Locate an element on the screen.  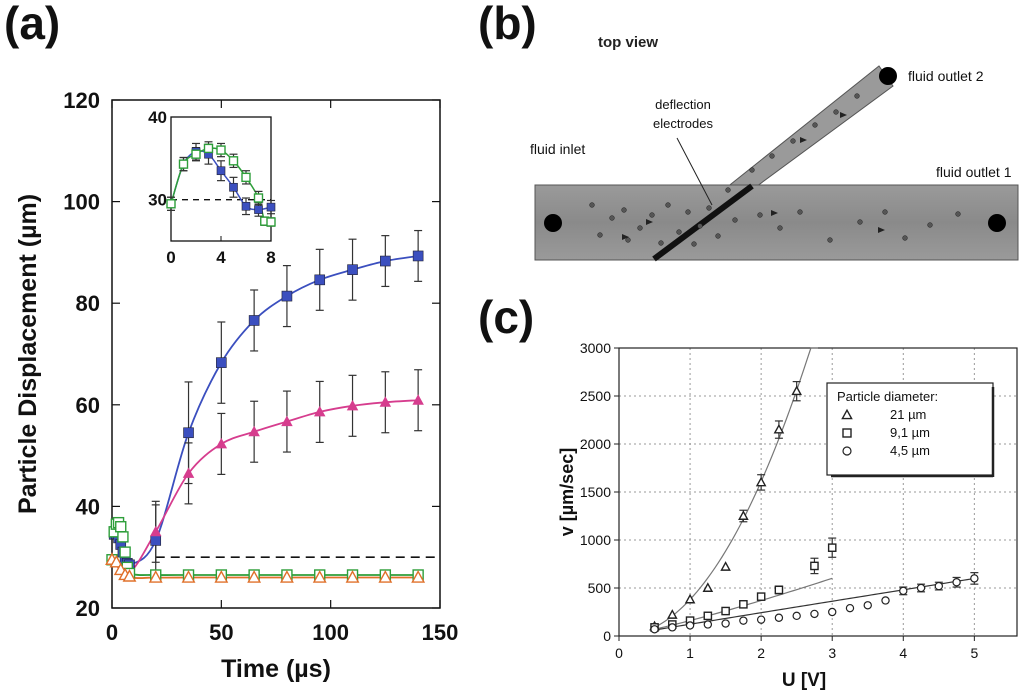
label-fluid-inlet: fluid inlet is located at coordinates (557, 149).